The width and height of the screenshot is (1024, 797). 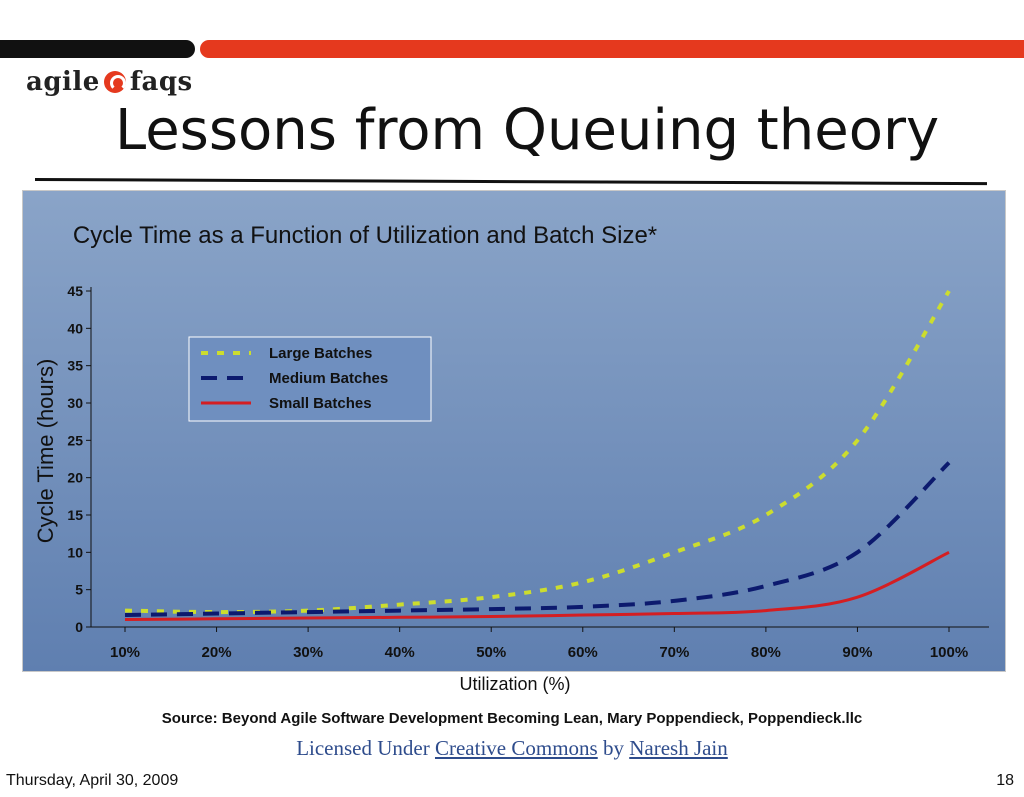 What do you see at coordinates (75, 328) in the screenshot?
I see `y-tick-label: 40` at bounding box center [75, 328].